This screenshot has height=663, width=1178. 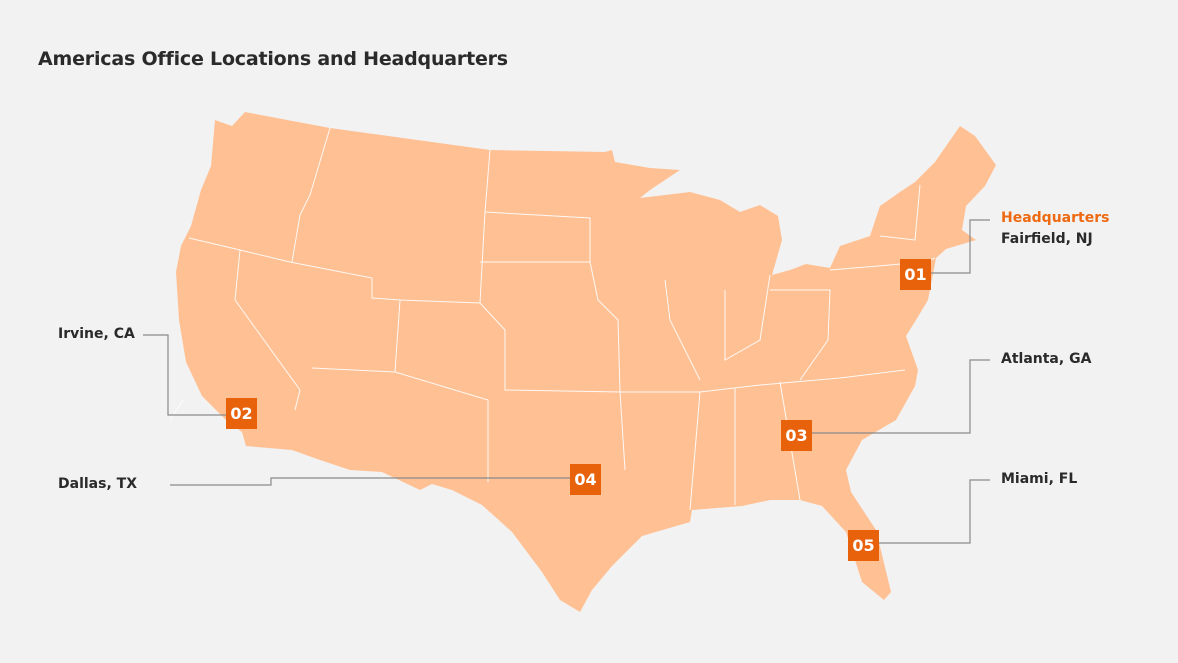 I want to click on location-label-atlanta: Atlanta, GA, so click(x=1046, y=359).